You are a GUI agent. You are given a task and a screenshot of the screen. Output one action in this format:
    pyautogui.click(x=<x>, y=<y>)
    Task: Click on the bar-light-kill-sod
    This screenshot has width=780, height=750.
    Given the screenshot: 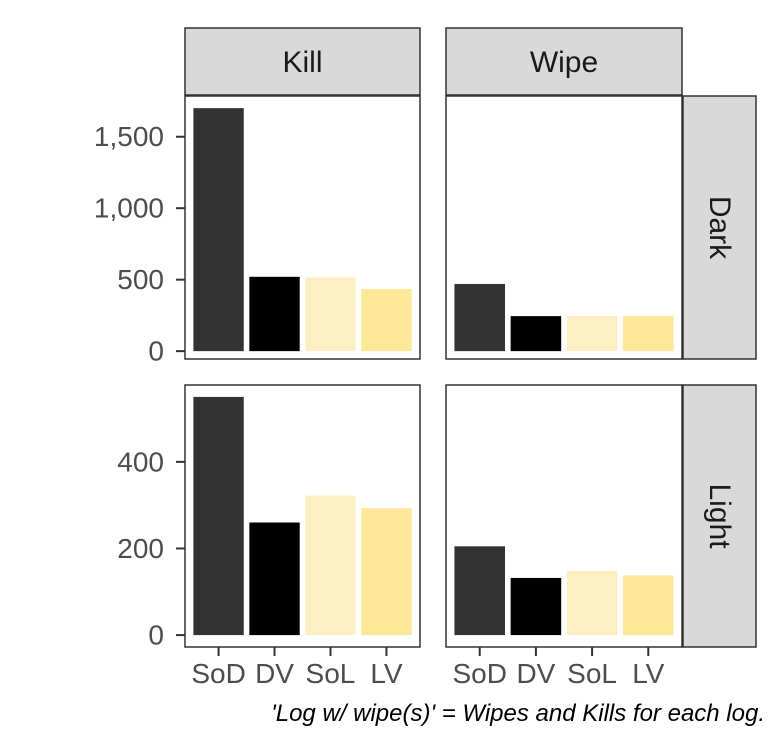 What is the action you would take?
    pyautogui.click(x=218, y=516)
    